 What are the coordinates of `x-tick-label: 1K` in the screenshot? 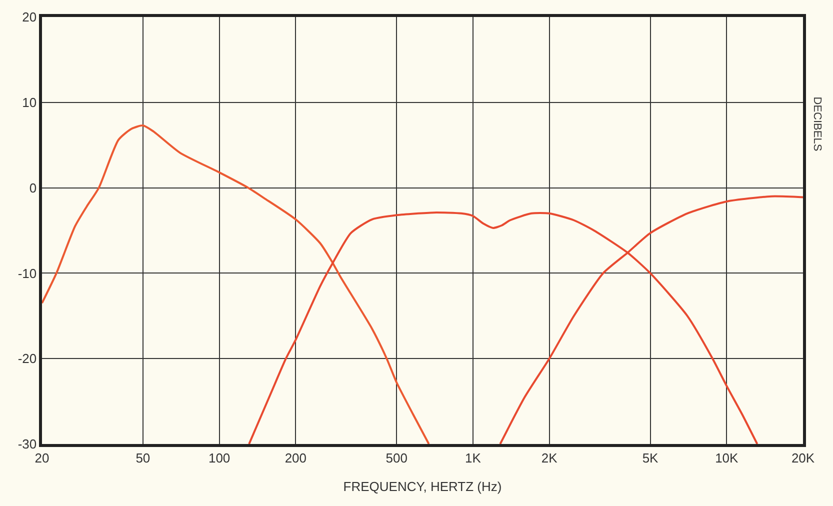 It's located at (473, 458).